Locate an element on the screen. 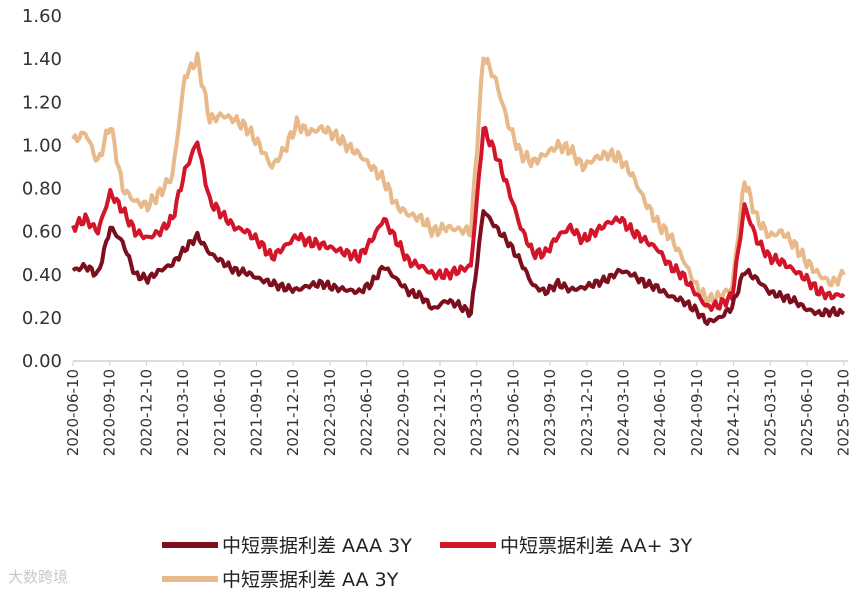 The height and width of the screenshot is (597, 861). y-tick-label: 1.40 is located at coordinates (42, 59).